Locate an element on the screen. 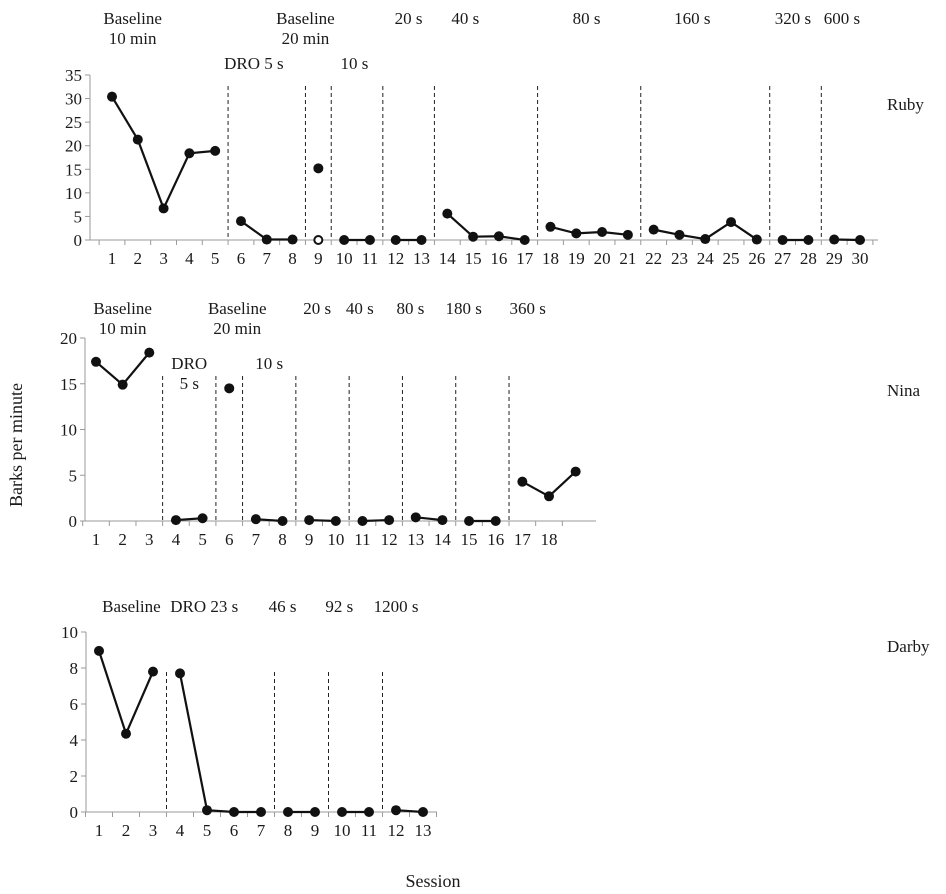 Image resolution: width=946 pixels, height=894 pixels. phase-label-line: 20 s is located at coordinates (409, 18).